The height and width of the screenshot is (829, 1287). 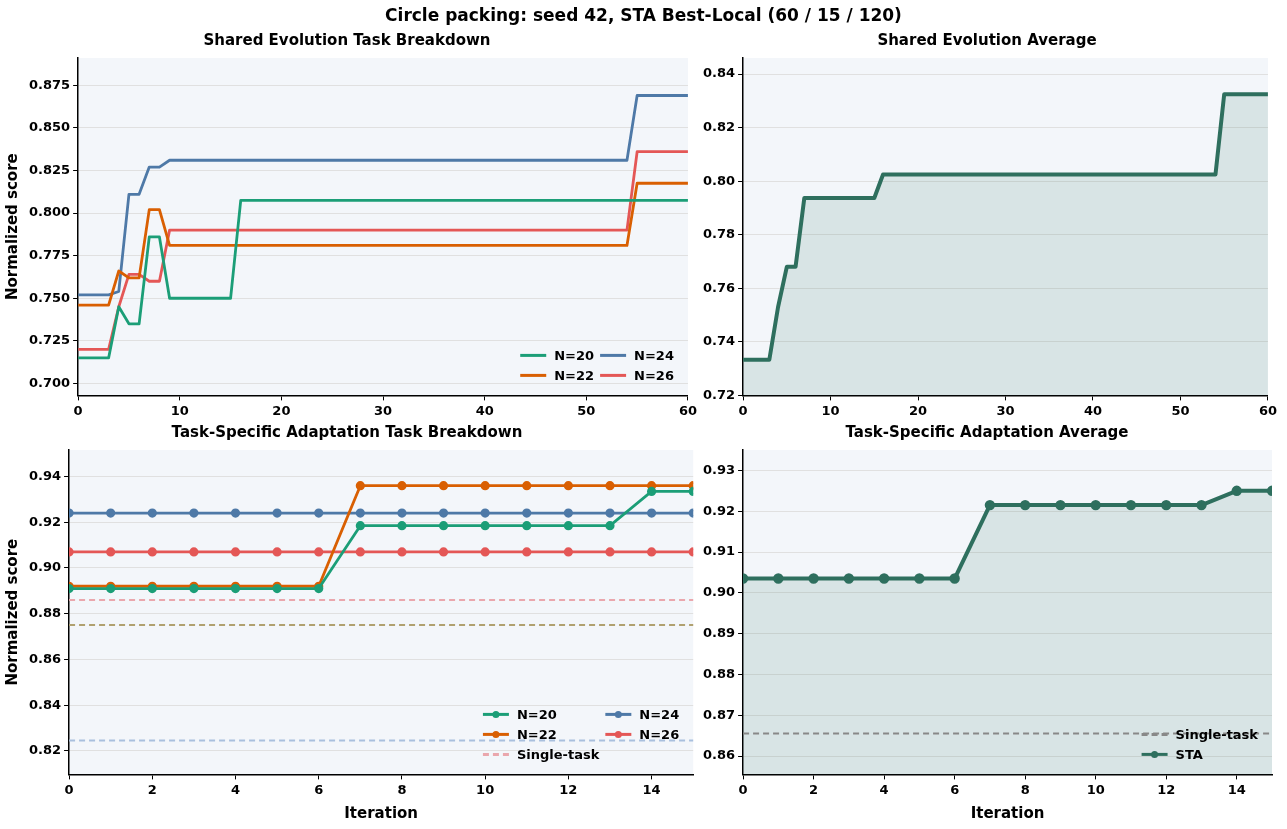 I want to click on y-tick-label: 0.76, so click(x=719, y=287).